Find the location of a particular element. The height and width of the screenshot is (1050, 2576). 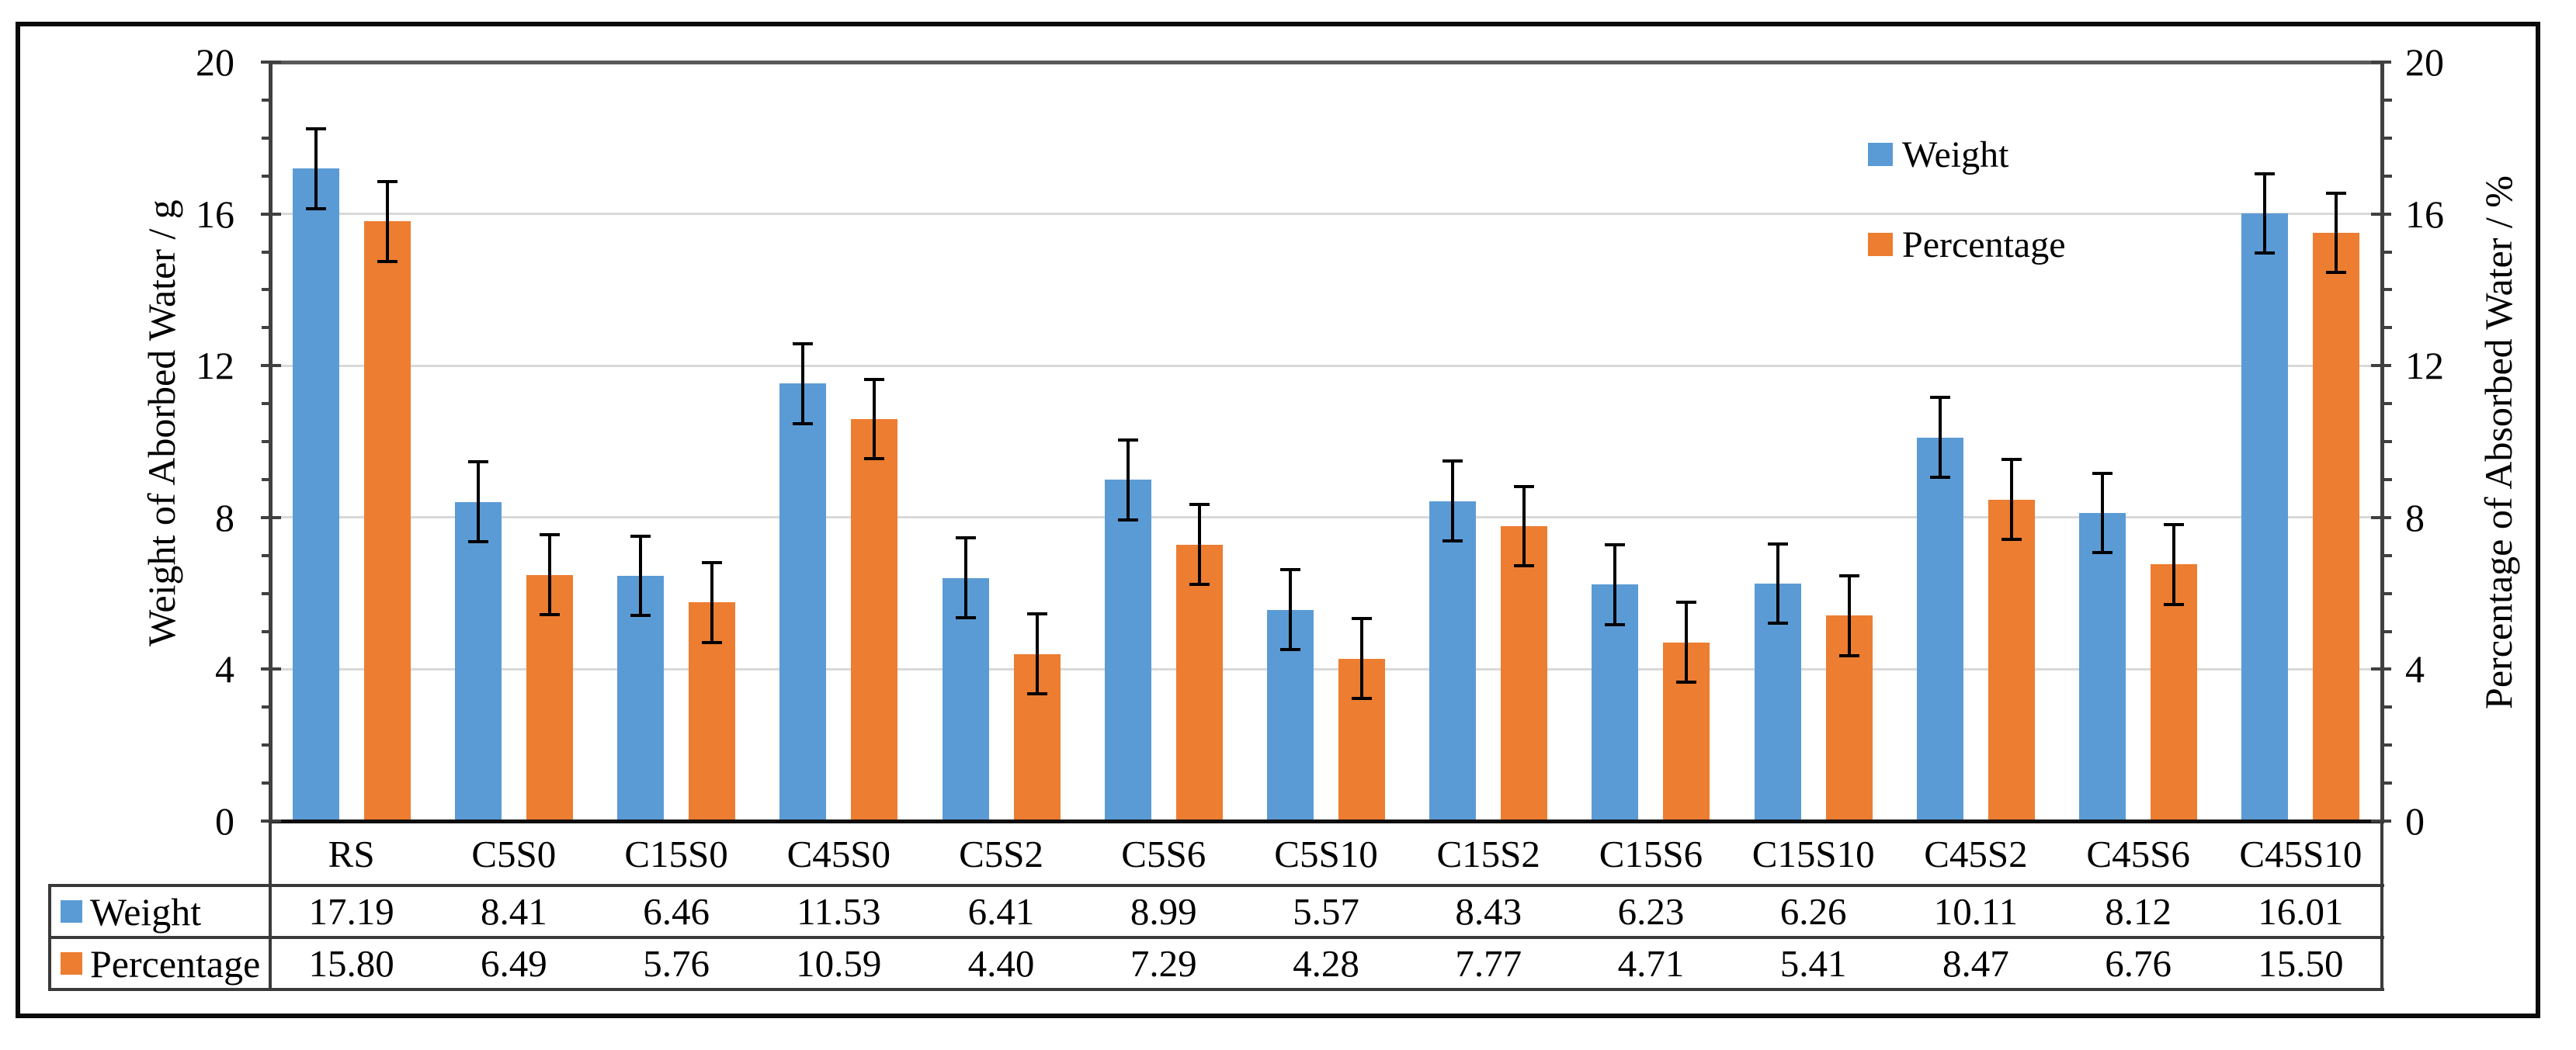

table-category-cell: C15S0 is located at coordinates (676, 854).